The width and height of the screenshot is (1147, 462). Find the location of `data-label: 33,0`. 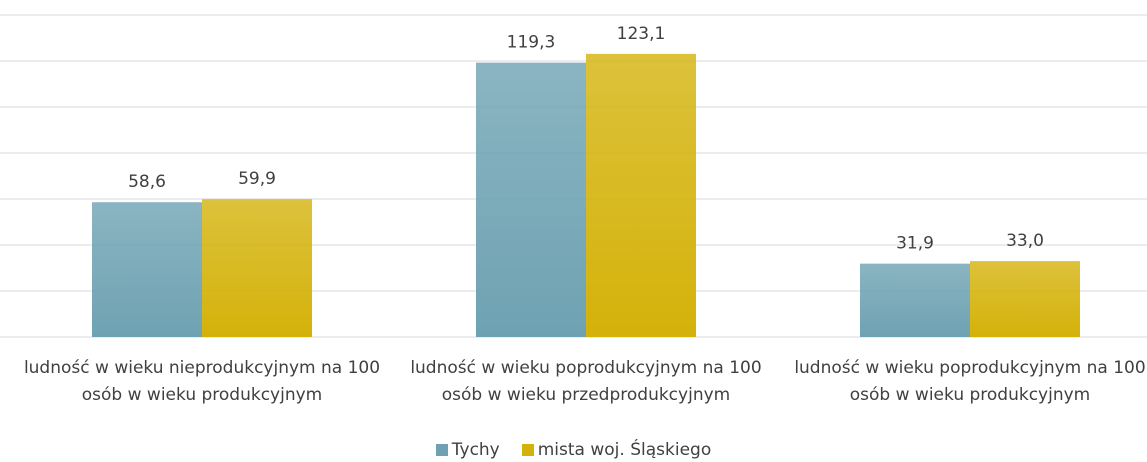

data-label: 33,0 is located at coordinates (1025, 241).